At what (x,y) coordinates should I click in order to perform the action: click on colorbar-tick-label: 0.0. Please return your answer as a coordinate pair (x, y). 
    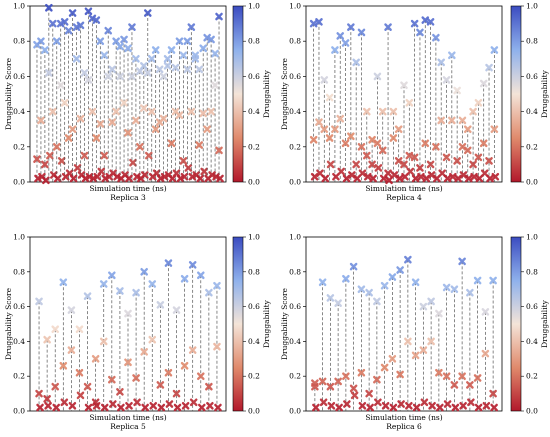
    Looking at the image, I should click on (532, 182).